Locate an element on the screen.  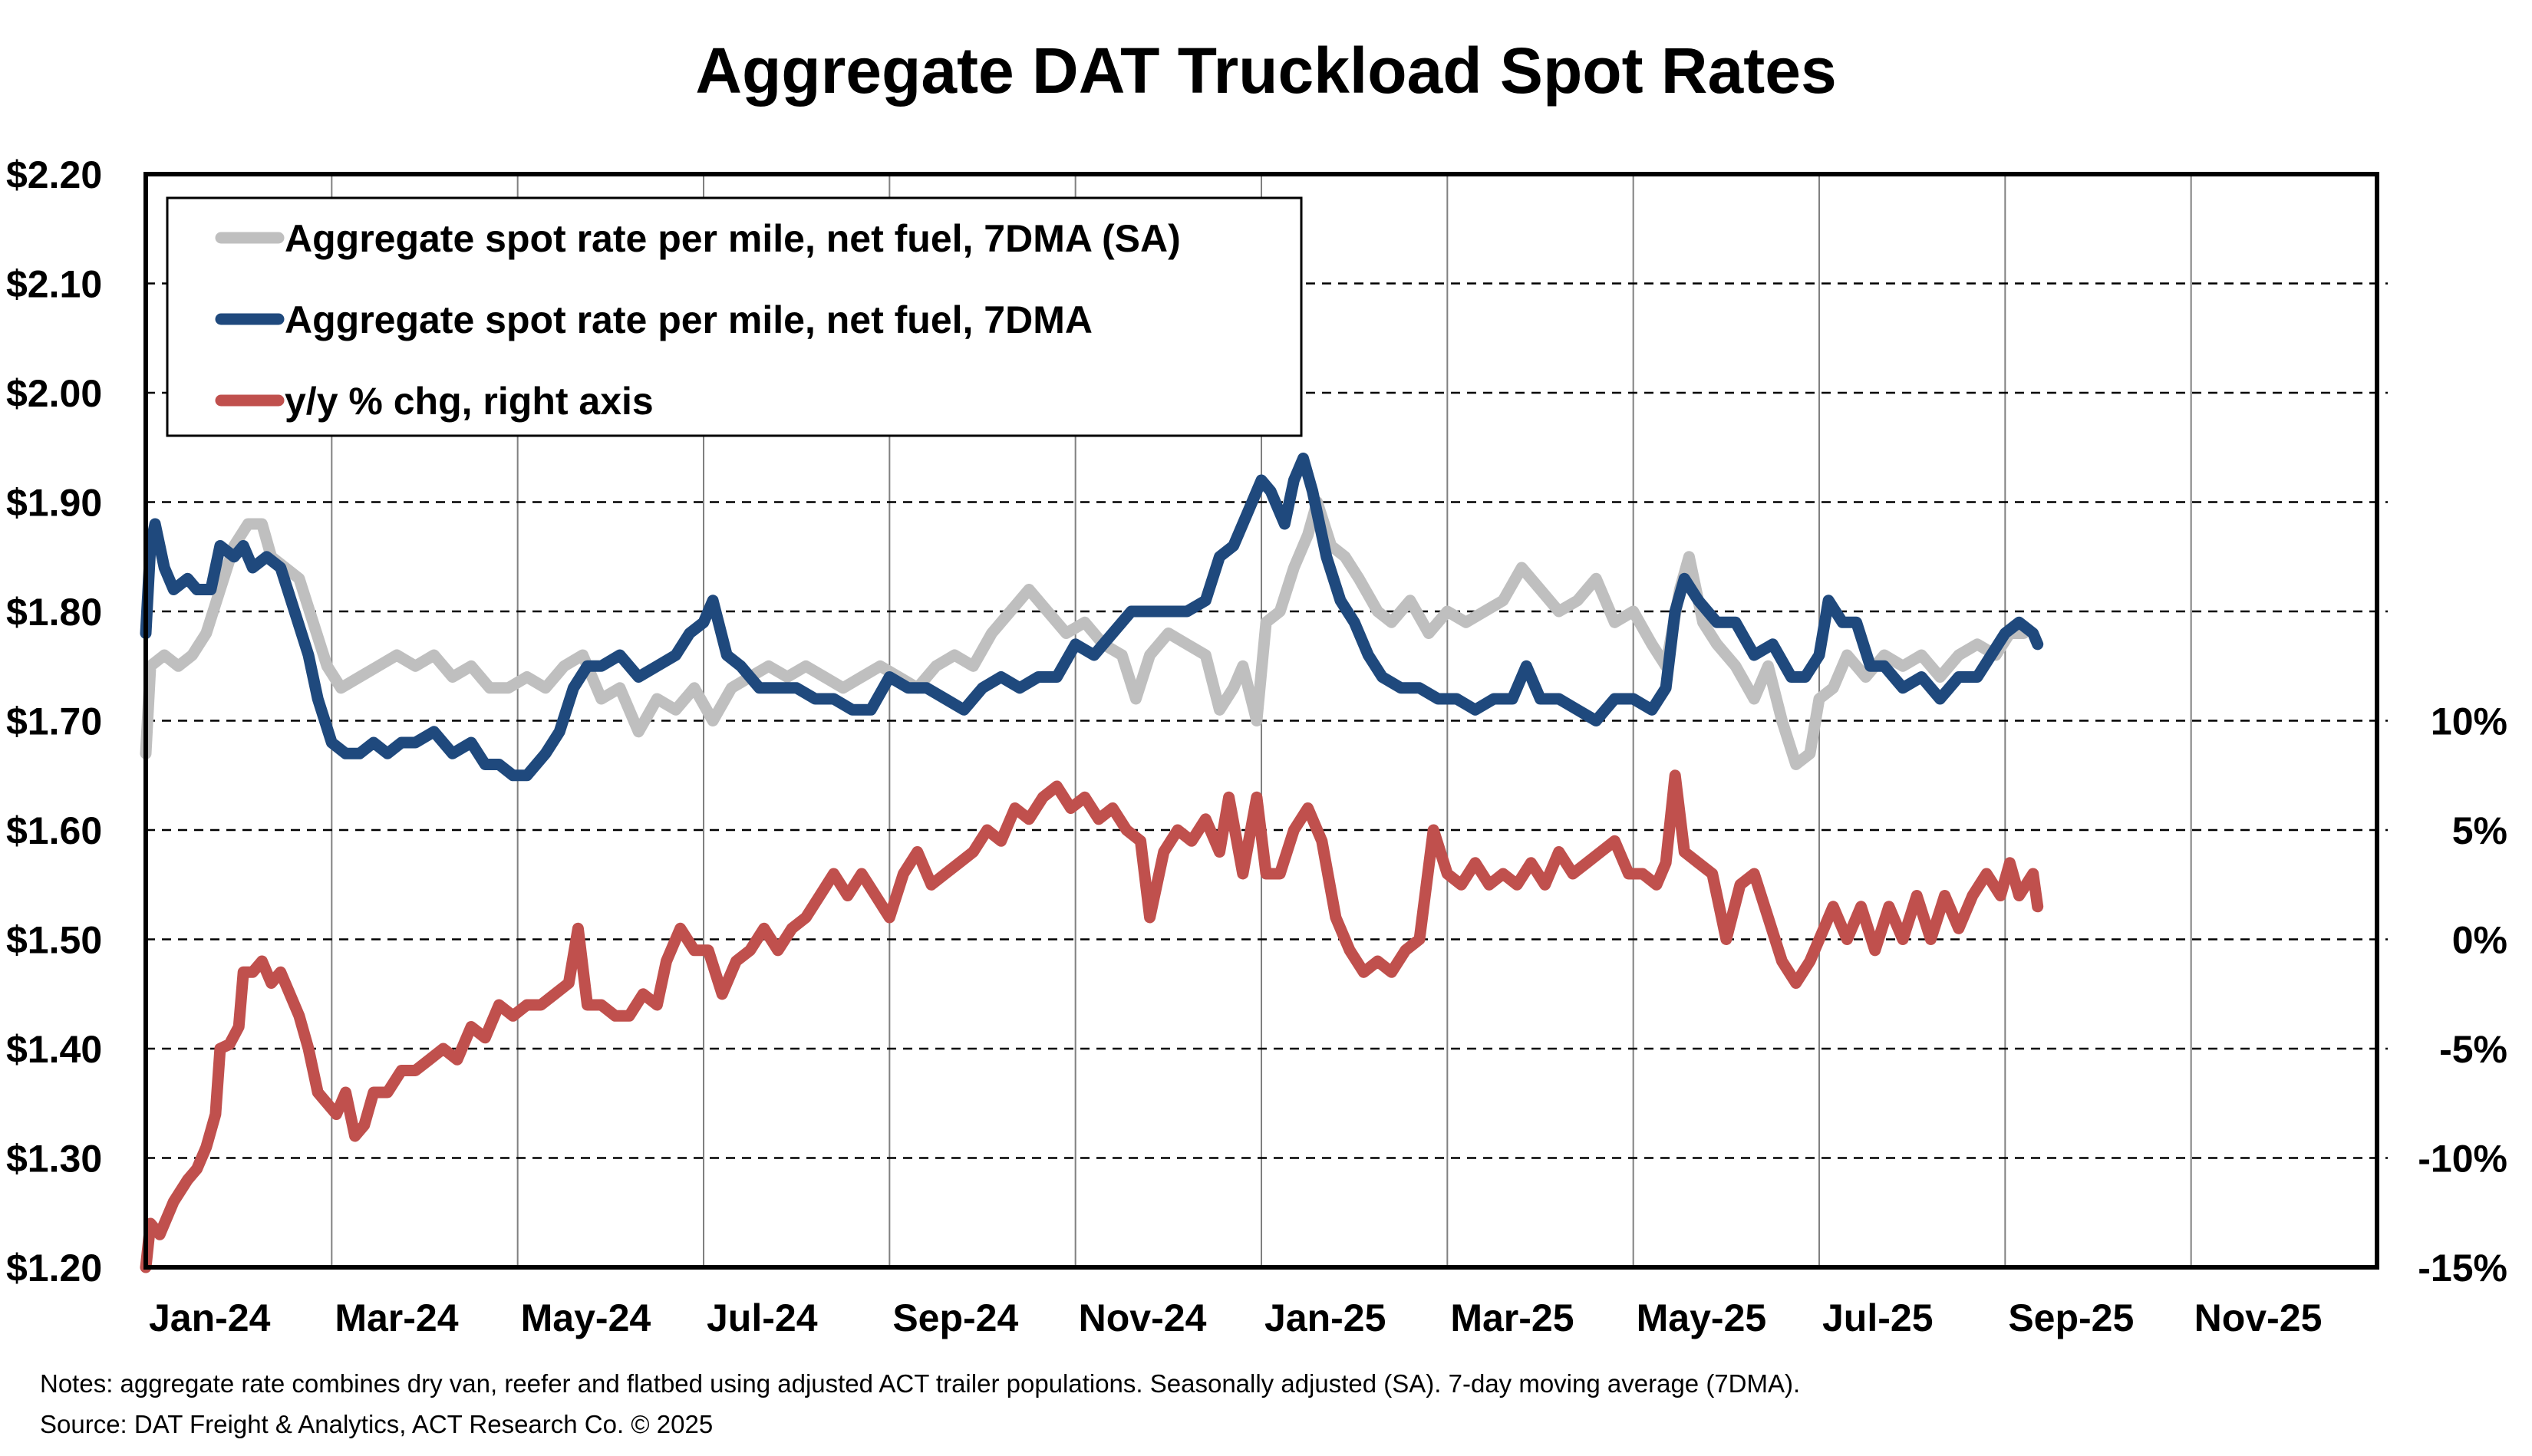
x-axis-tick-label: Mar-24 is located at coordinates (396, 1317).